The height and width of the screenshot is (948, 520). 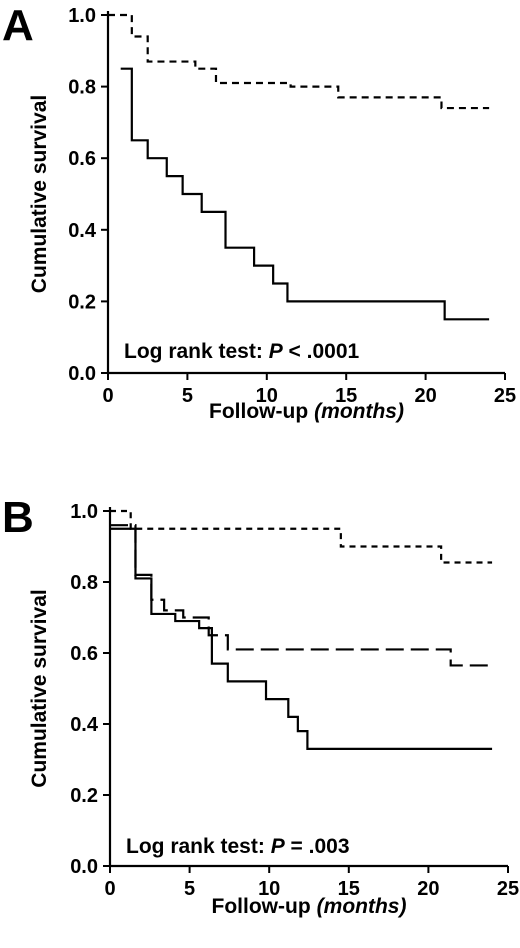 What do you see at coordinates (84, 796) in the screenshot?
I see `panel-b-y-tick-label: 0.2` at bounding box center [84, 796].